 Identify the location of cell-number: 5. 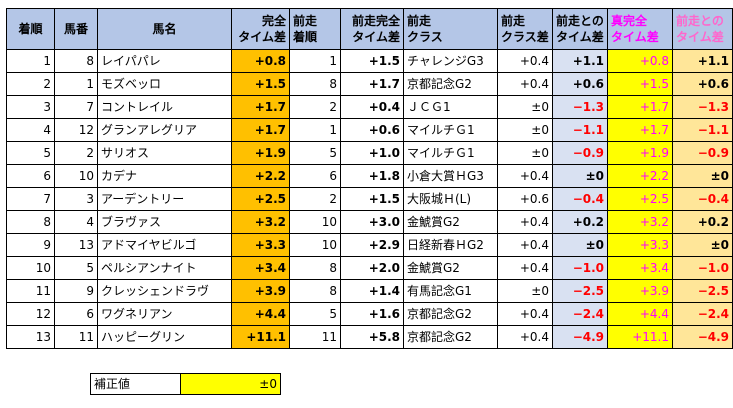
(76, 268).